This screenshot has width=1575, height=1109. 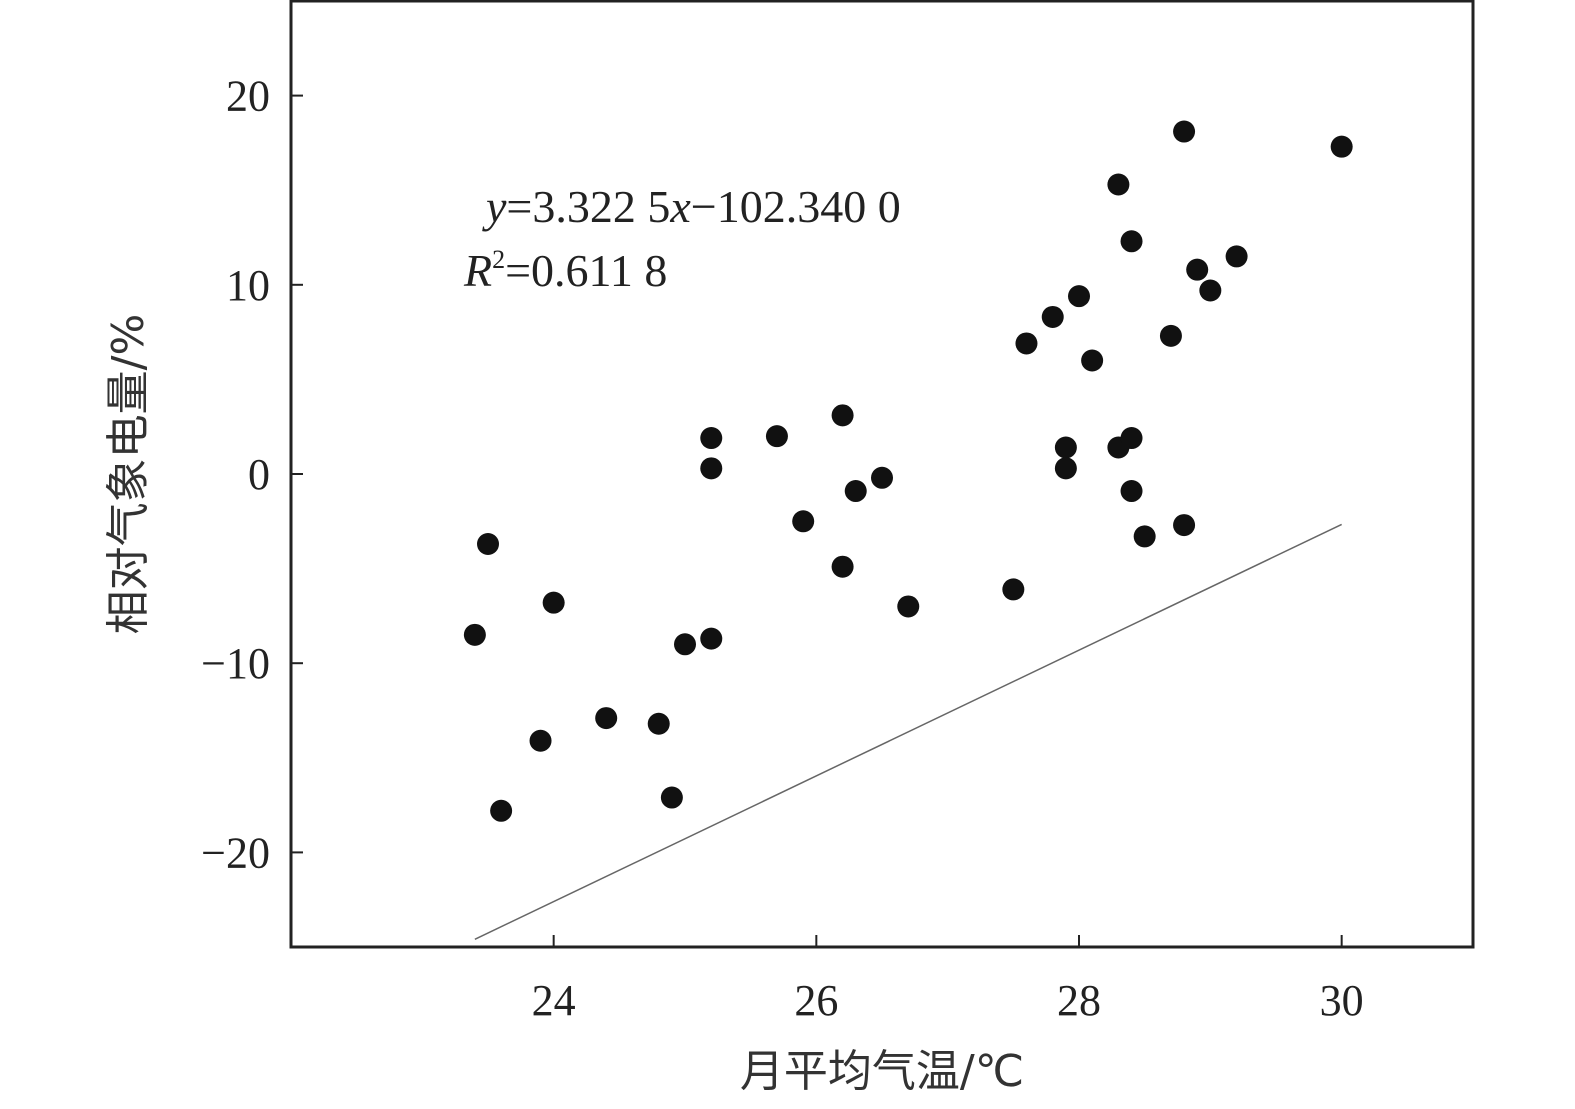 What do you see at coordinates (588, 206) in the screenshot?
I see `equation-coefficient: =3.322 5` at bounding box center [588, 206].